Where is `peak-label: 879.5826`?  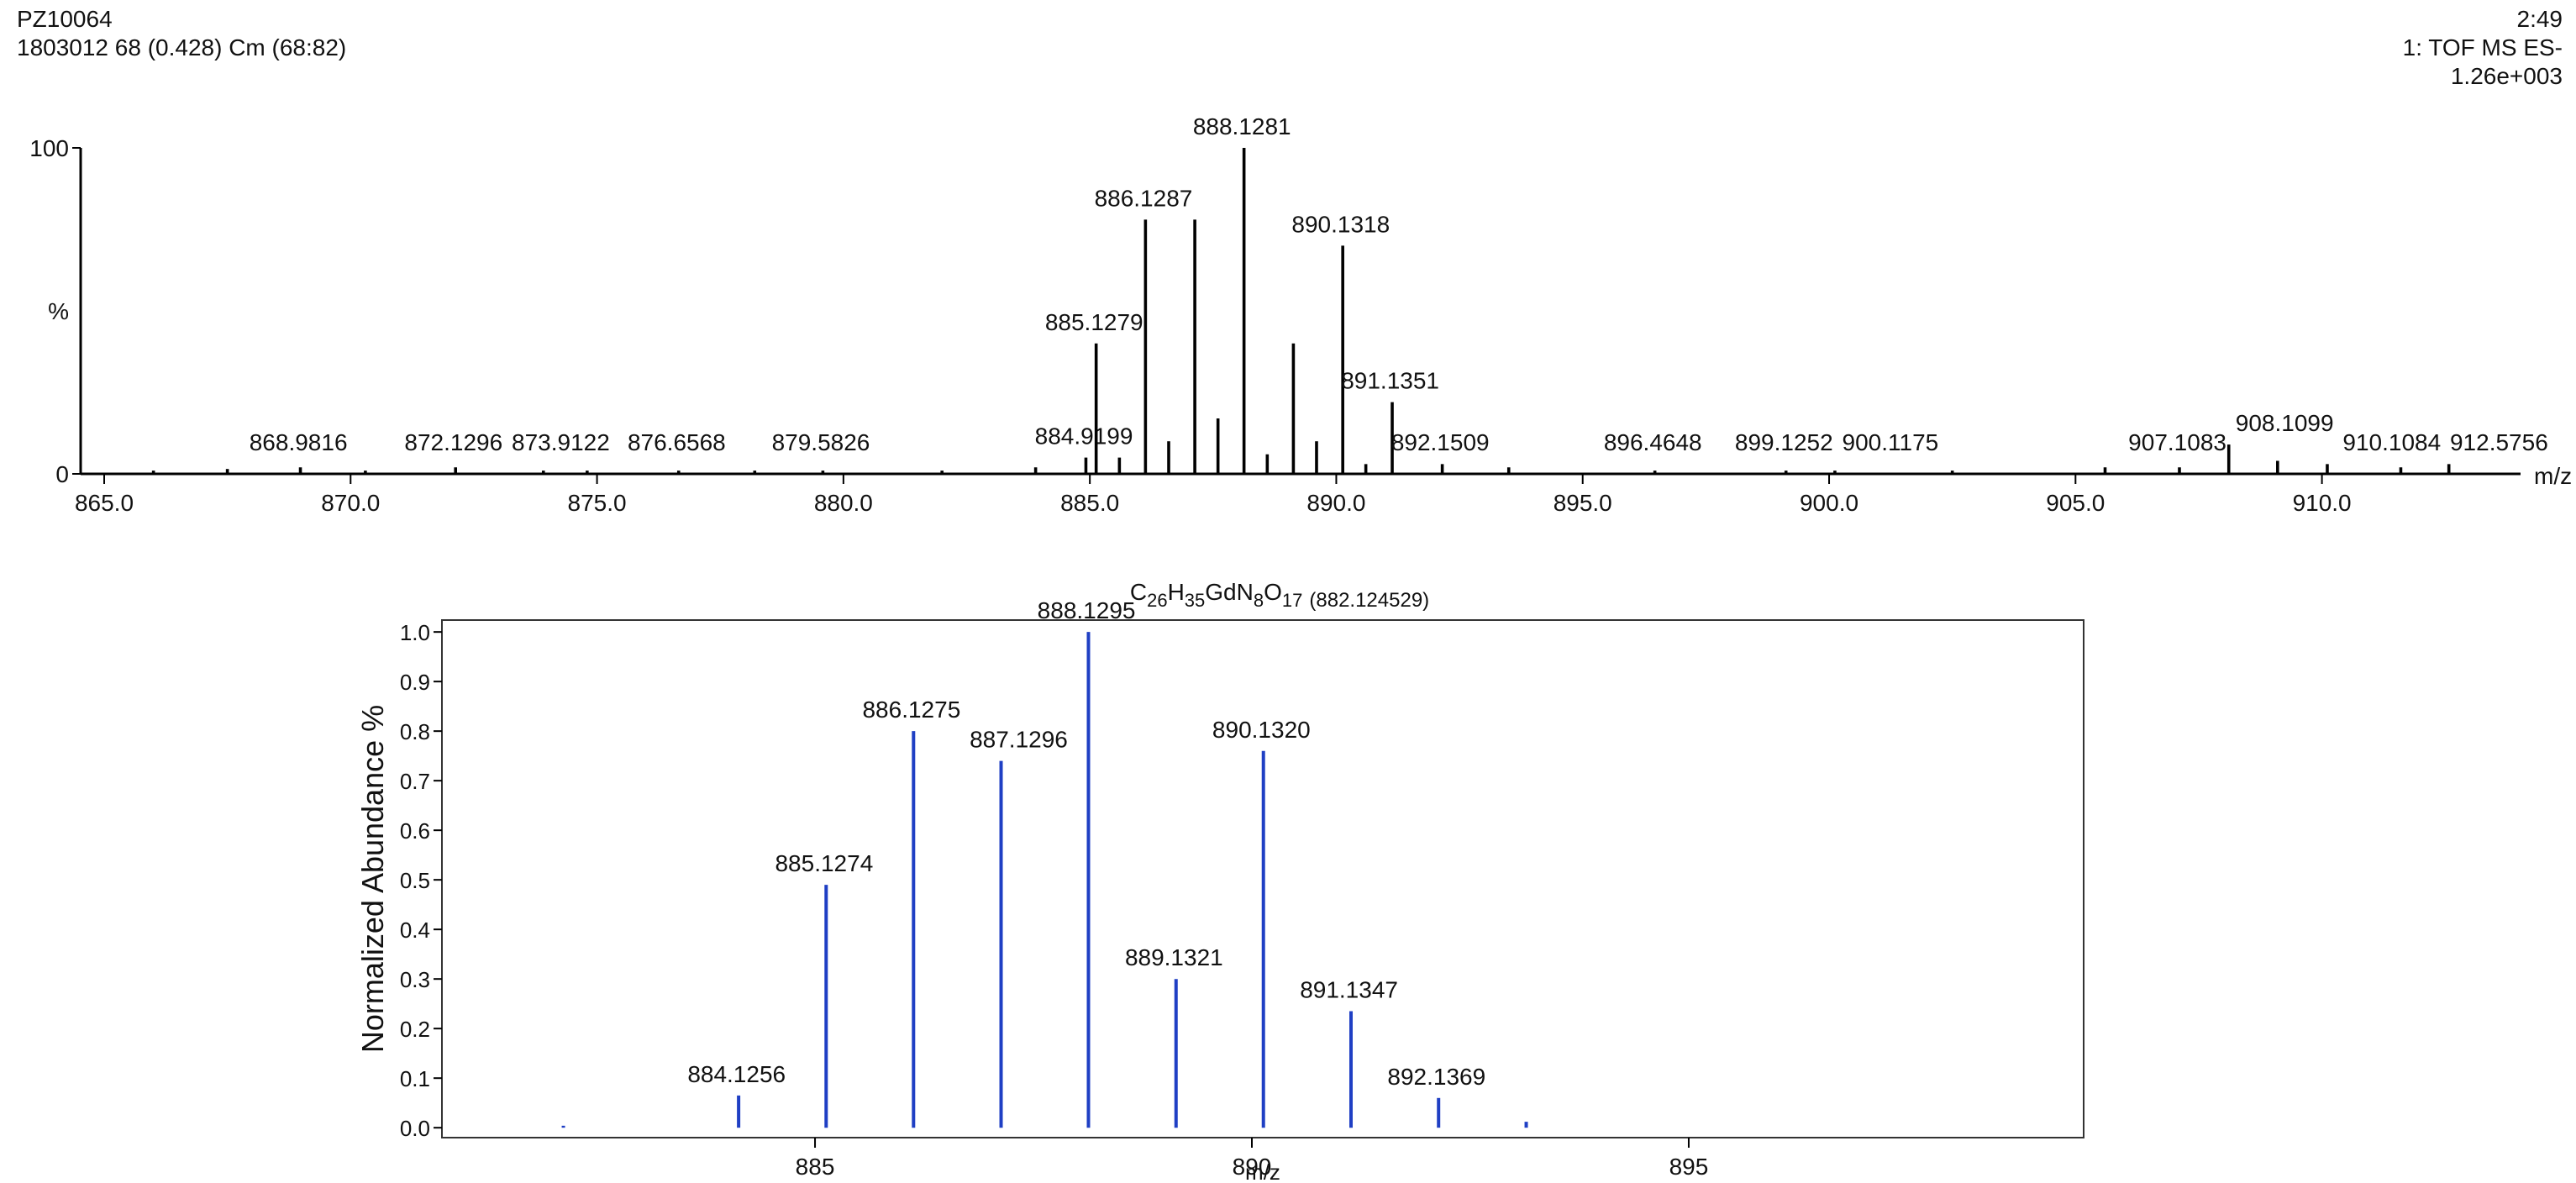 peak-label: 879.5826 is located at coordinates (821, 442).